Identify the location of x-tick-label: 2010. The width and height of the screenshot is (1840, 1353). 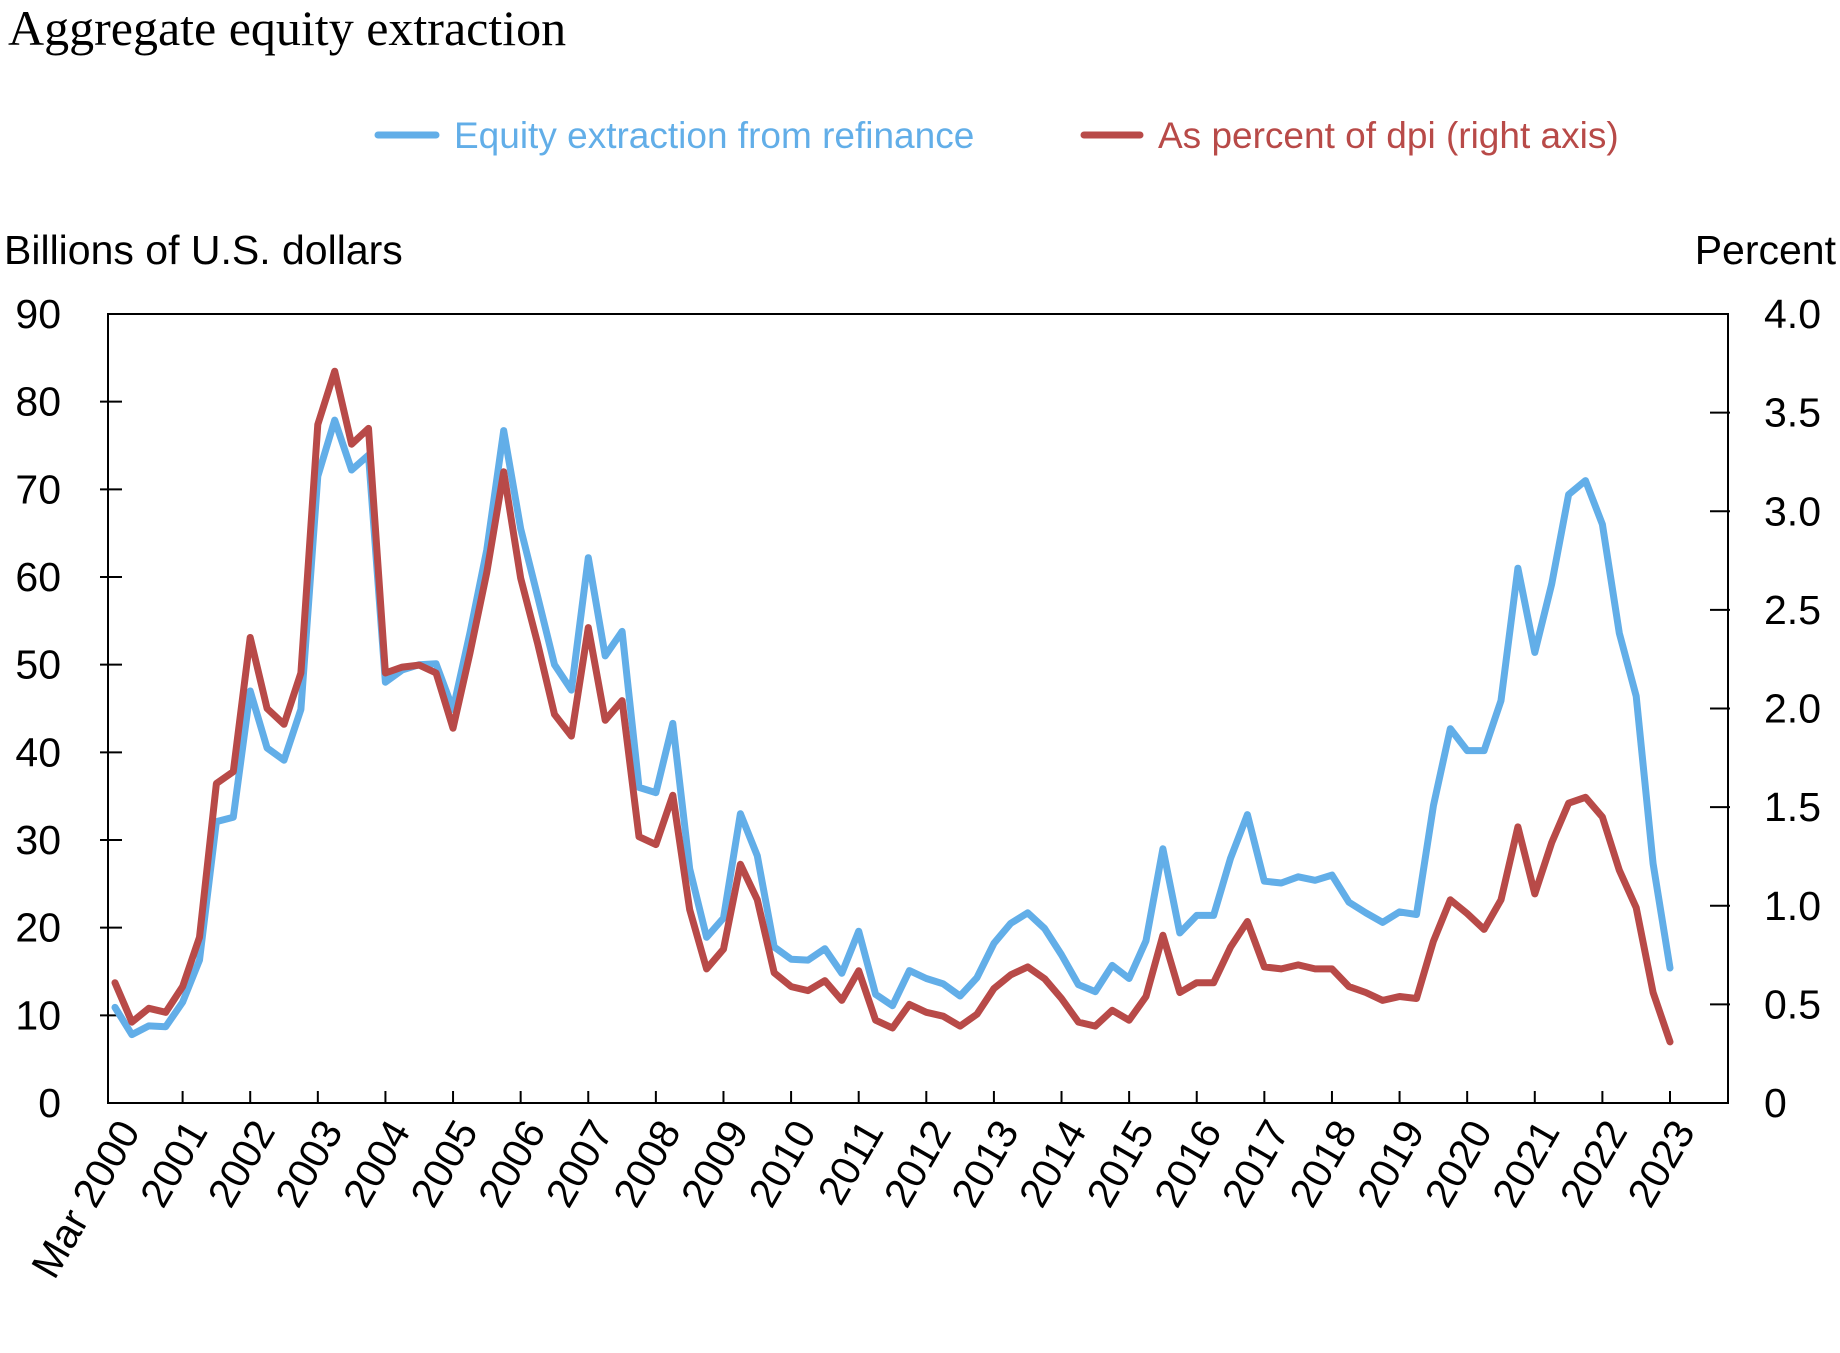
(781, 1164).